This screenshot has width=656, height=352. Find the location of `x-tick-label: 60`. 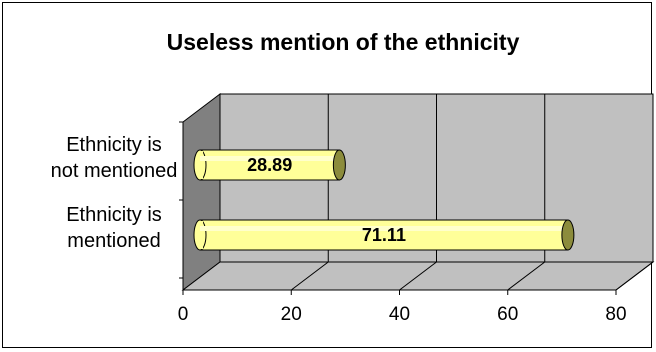

x-tick-label: 60 is located at coordinates (507, 314).